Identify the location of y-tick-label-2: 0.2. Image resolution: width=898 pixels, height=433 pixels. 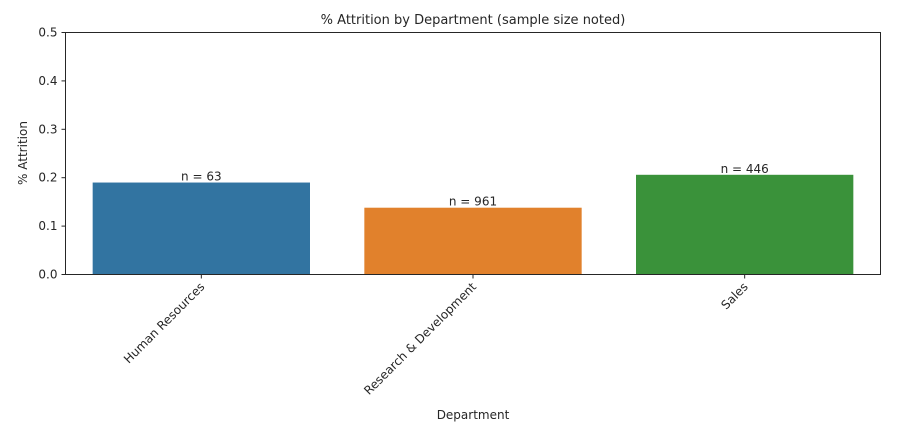
(47, 178).